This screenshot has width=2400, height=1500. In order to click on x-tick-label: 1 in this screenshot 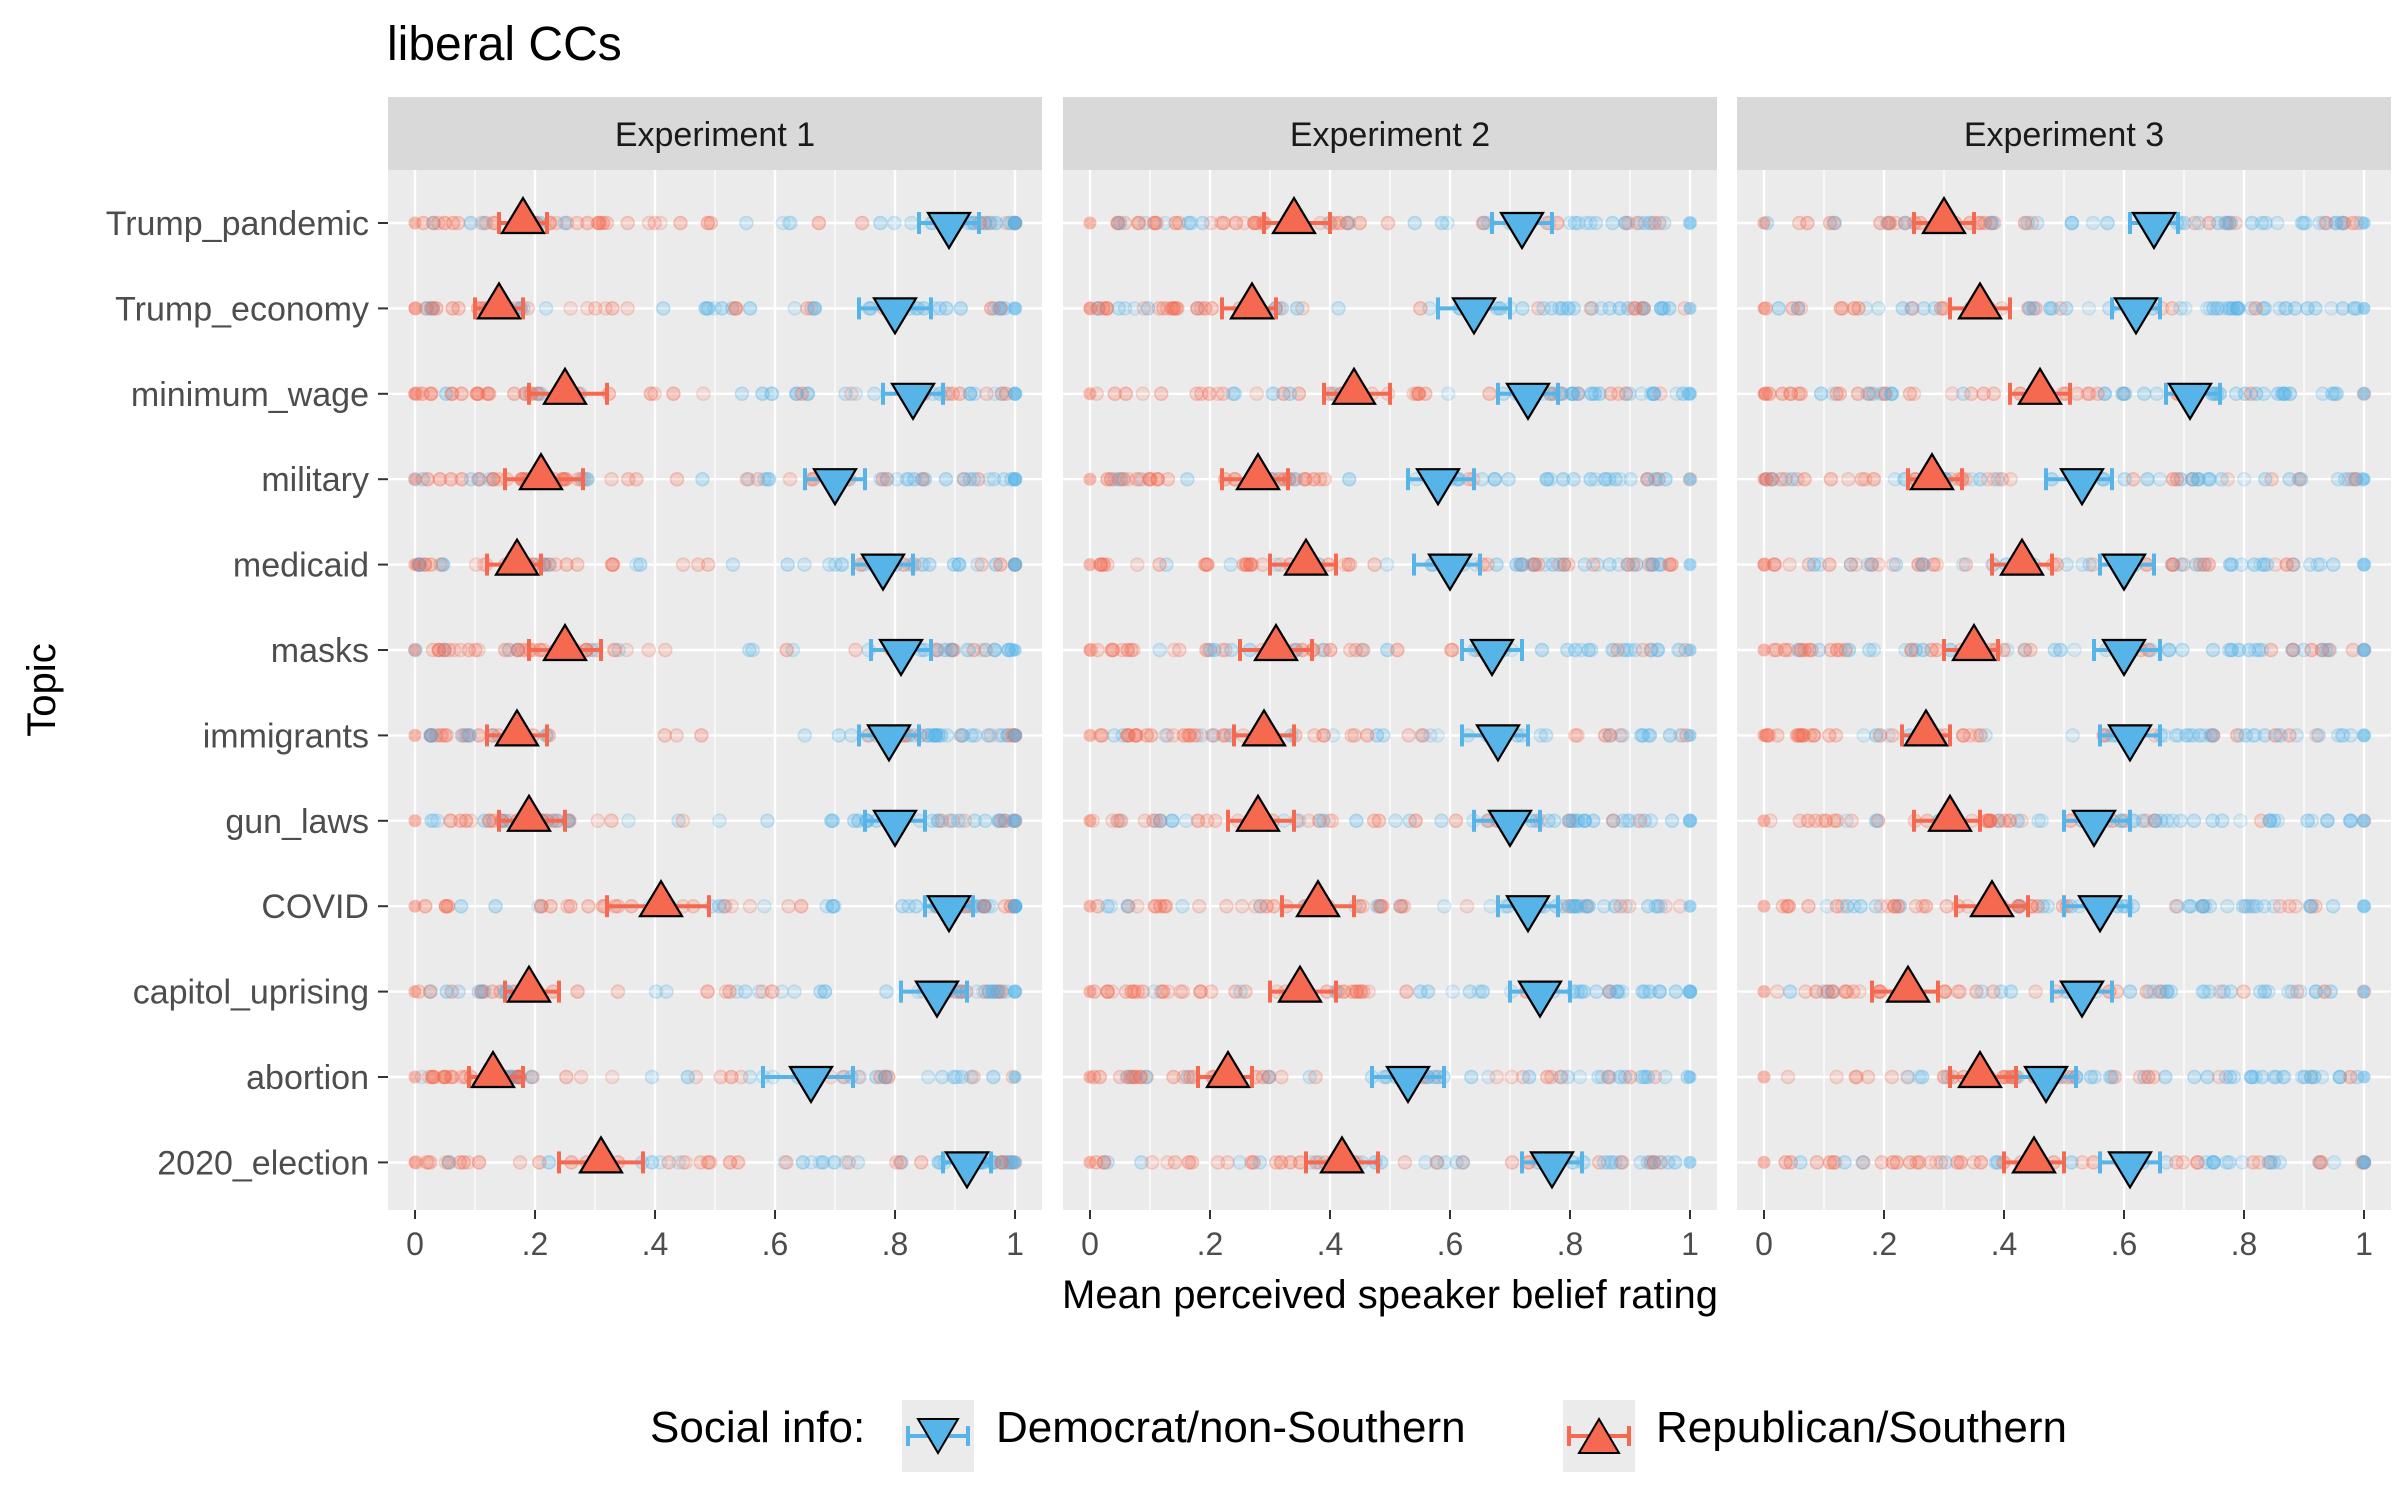, I will do `click(1015, 1244)`.